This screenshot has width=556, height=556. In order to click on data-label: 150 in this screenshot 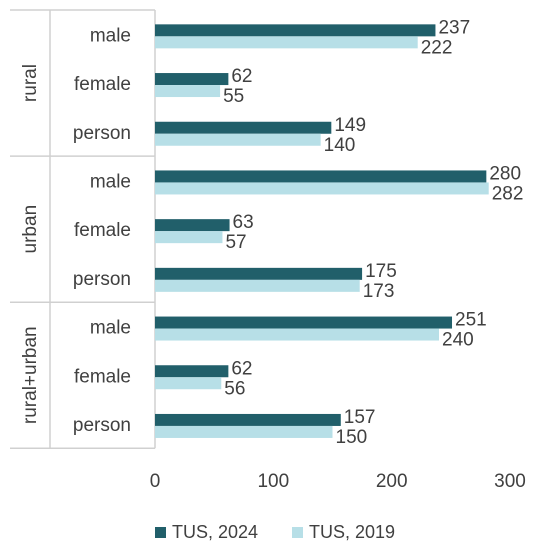, I will do `click(352, 437)`.